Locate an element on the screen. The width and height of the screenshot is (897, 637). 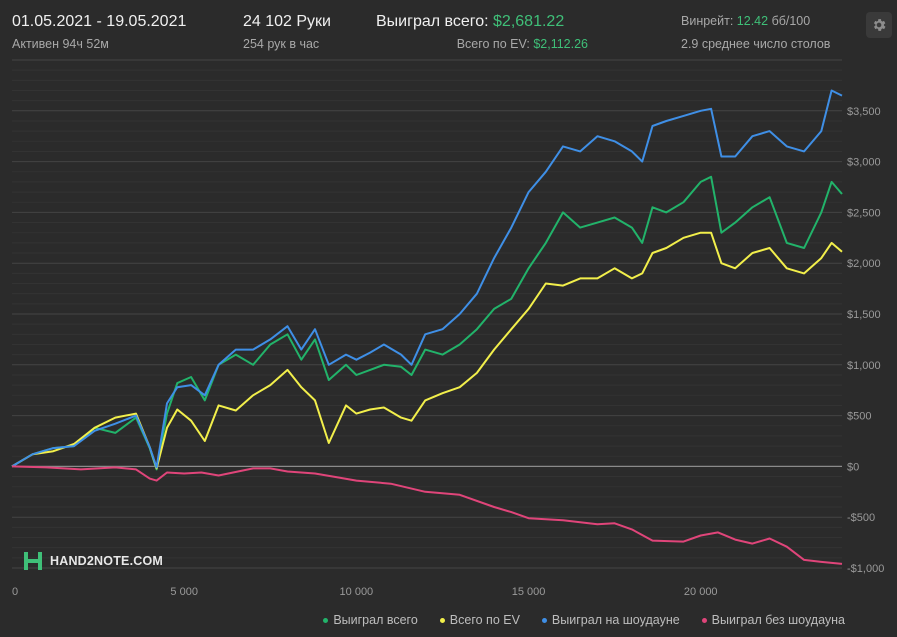
winrate-summary: Винрейт: 12.42 бб/100 is located at coordinates (745, 21).